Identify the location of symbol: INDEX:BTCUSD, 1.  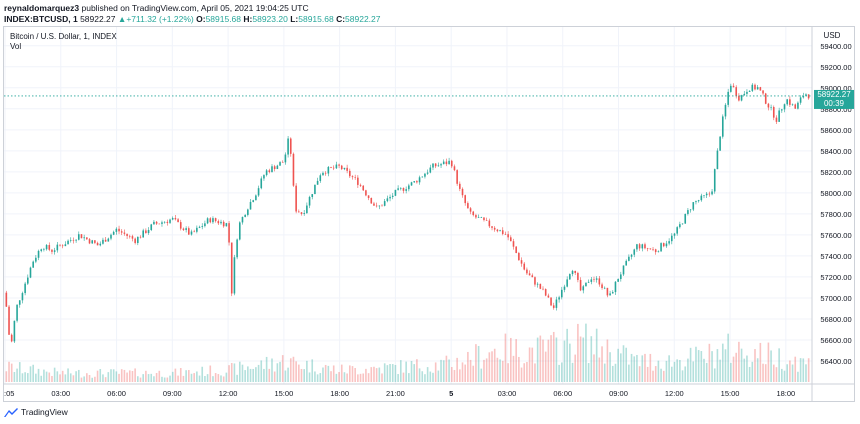
(41, 19).